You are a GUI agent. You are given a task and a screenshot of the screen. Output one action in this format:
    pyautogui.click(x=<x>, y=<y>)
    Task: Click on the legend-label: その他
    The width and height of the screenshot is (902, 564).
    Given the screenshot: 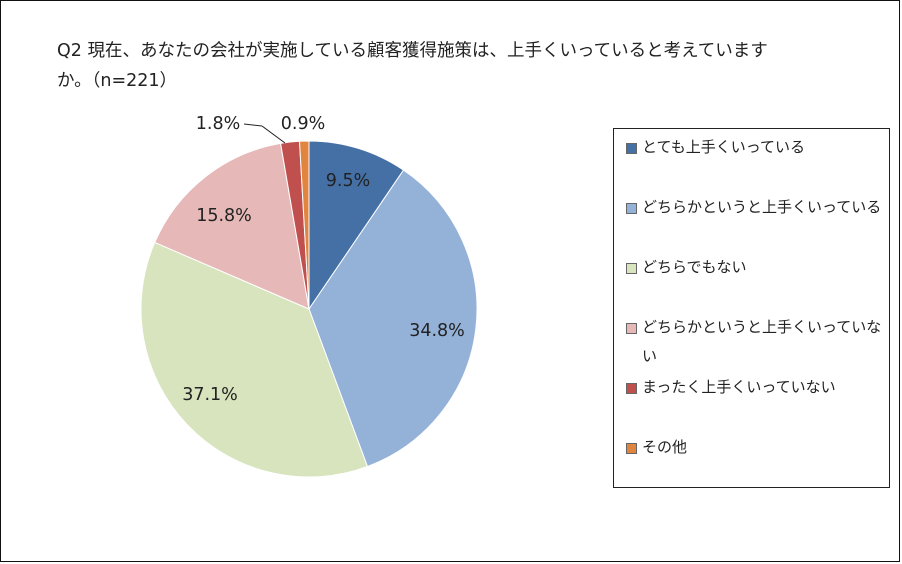 What is the action you would take?
    pyautogui.click(x=665, y=447)
    